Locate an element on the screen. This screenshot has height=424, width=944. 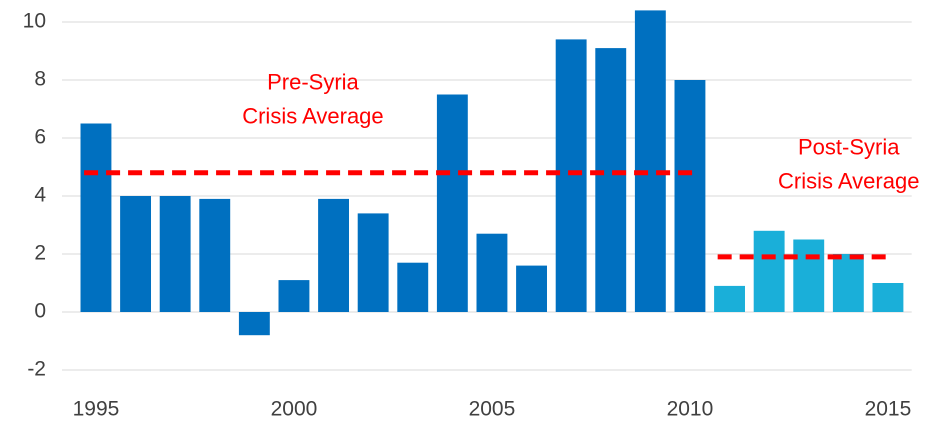
y-tick-label: 6 is located at coordinates (40, 137).